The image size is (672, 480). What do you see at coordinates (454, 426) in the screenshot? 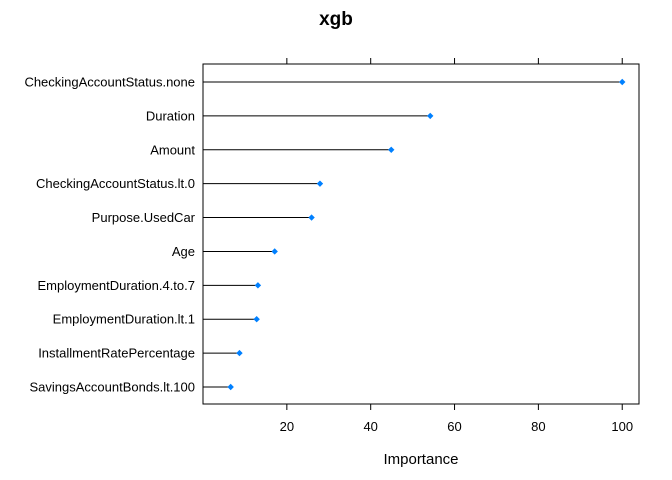
I see `x-tick-label: 60` at bounding box center [454, 426].